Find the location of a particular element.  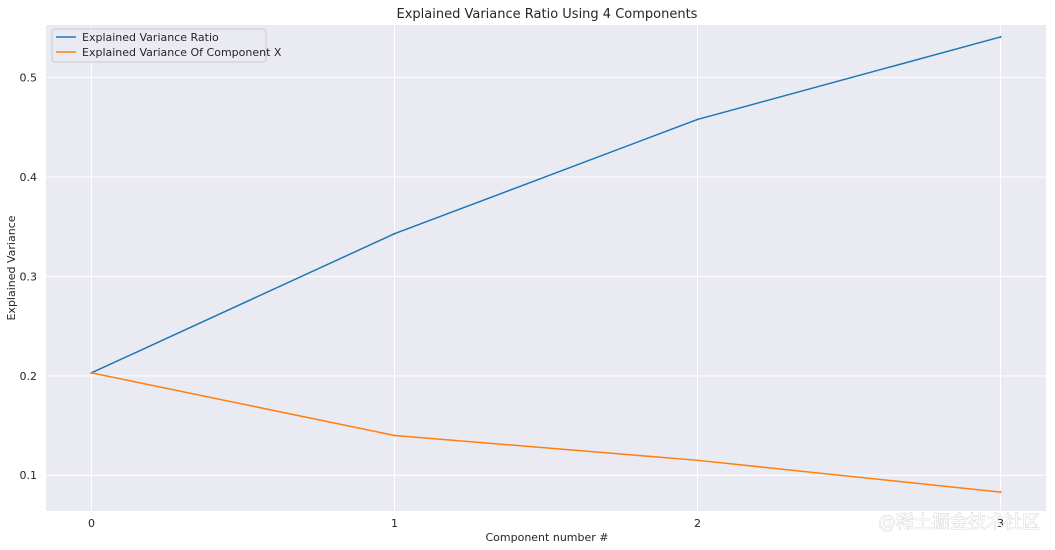

y-tick-label-0.3: 0.3 is located at coordinates (29, 276).